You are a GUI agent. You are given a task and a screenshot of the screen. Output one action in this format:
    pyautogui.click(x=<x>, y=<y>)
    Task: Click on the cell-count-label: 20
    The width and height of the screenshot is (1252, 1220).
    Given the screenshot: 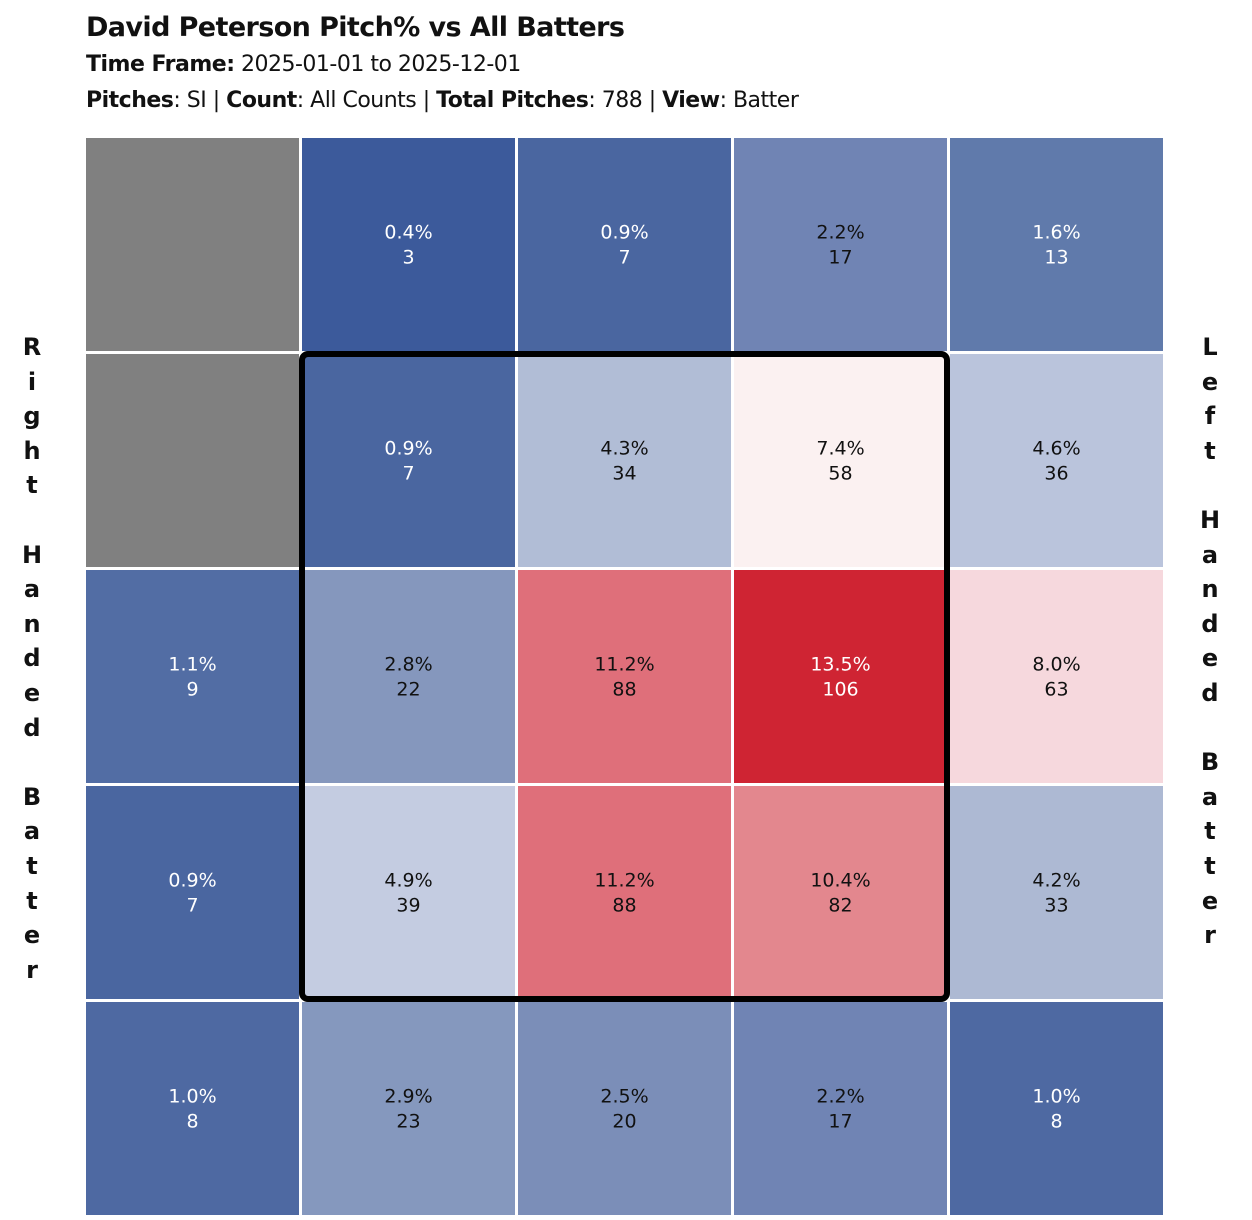 What is the action you would take?
    pyautogui.click(x=624, y=1122)
    